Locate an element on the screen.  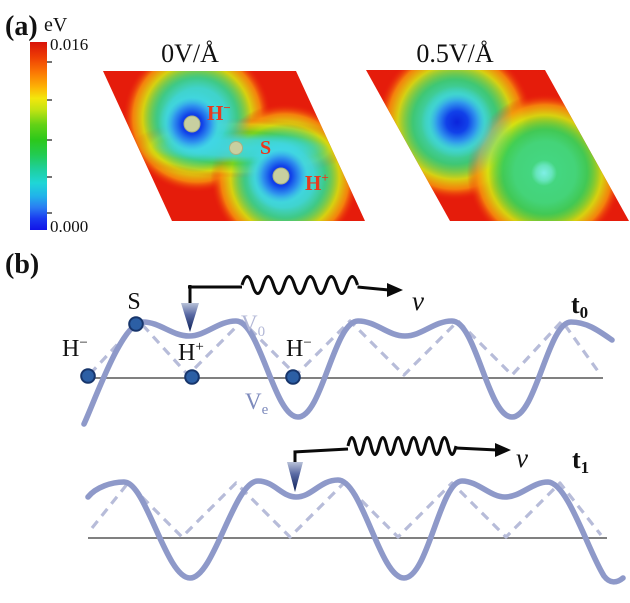
time-label-t0: t0 is located at coordinates (579, 306).